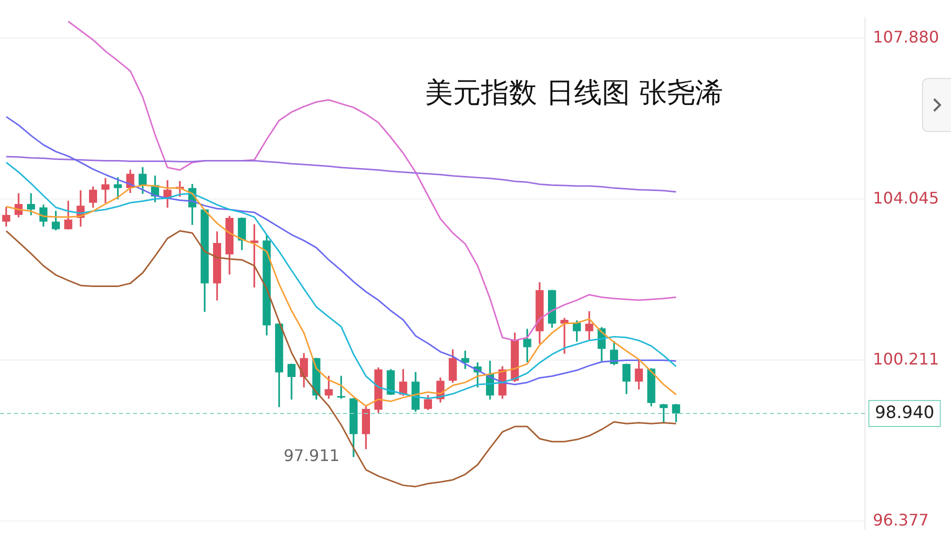 The height and width of the screenshot is (547, 951). Describe the element at coordinates (105, 191) in the screenshot. I see `candlestick` at that location.